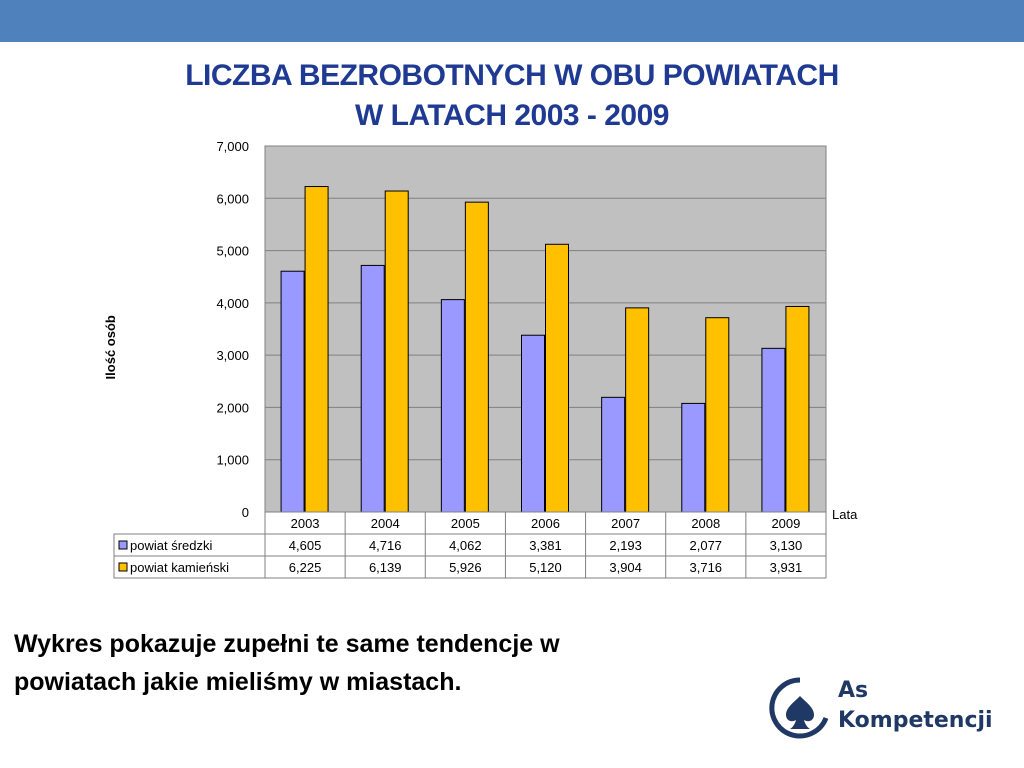 Image resolution: width=1024 pixels, height=768 pixels. I want to click on spade-icon, so click(799, 708).